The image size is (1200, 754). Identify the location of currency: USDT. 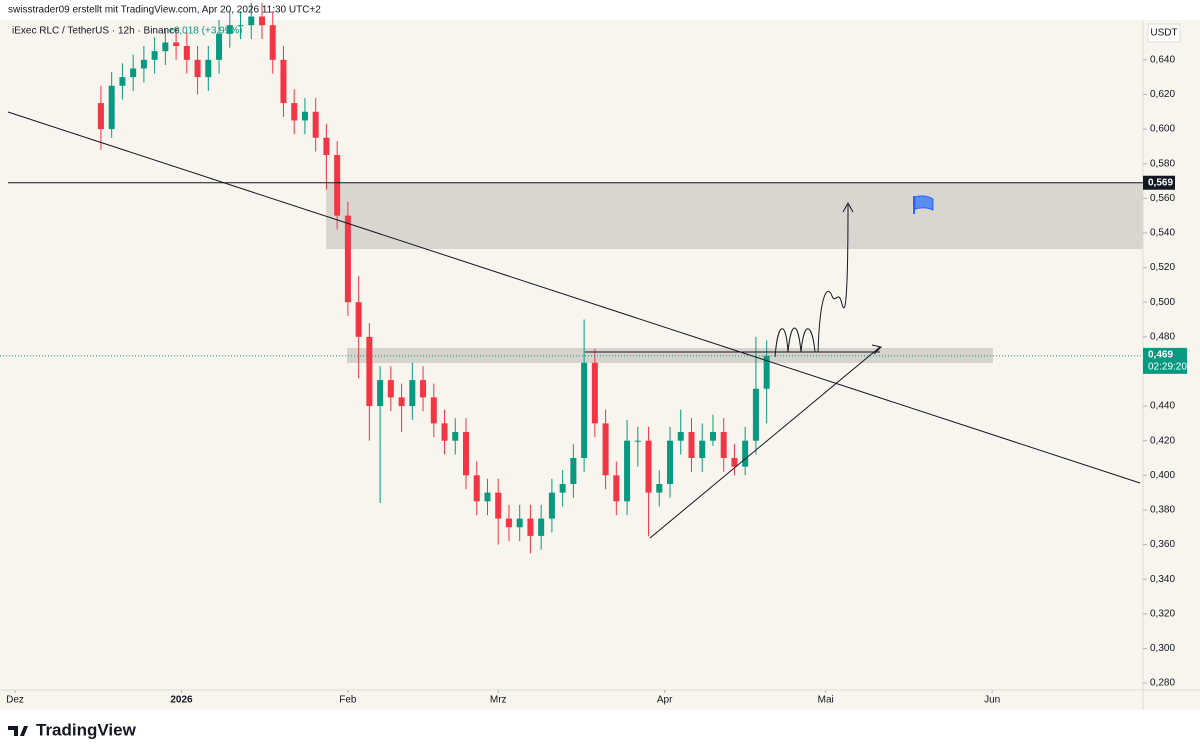
(1163, 33).